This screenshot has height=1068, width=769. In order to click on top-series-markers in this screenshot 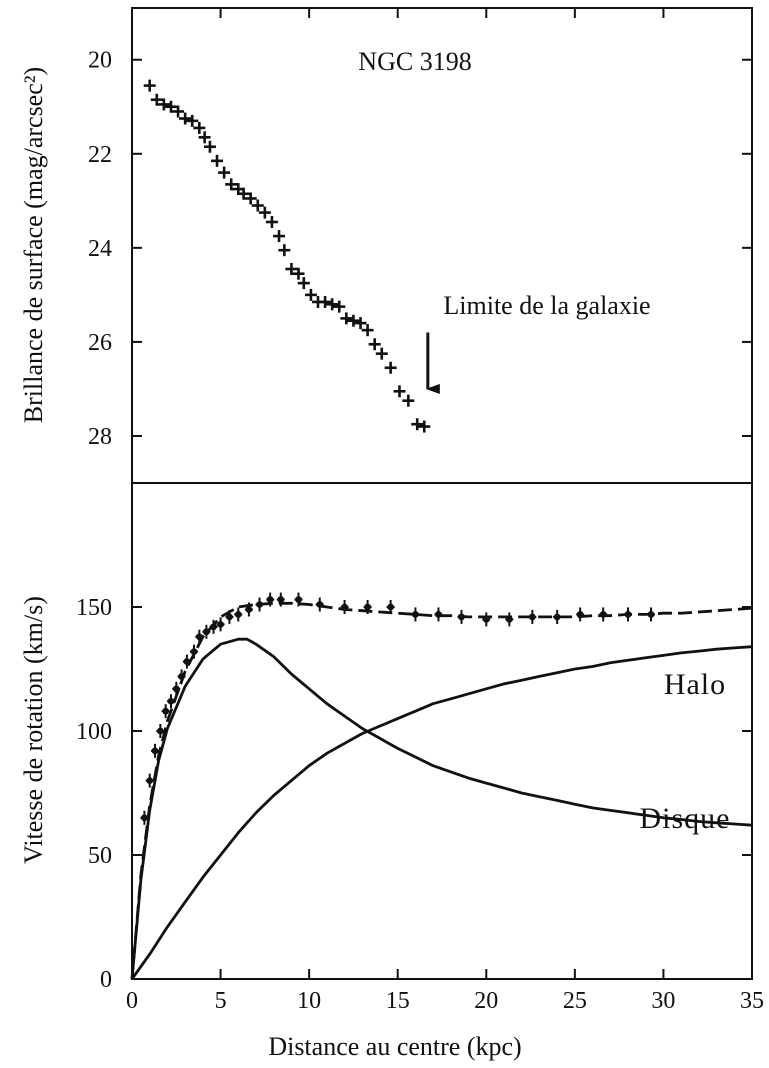, I will do `click(287, 256)`.